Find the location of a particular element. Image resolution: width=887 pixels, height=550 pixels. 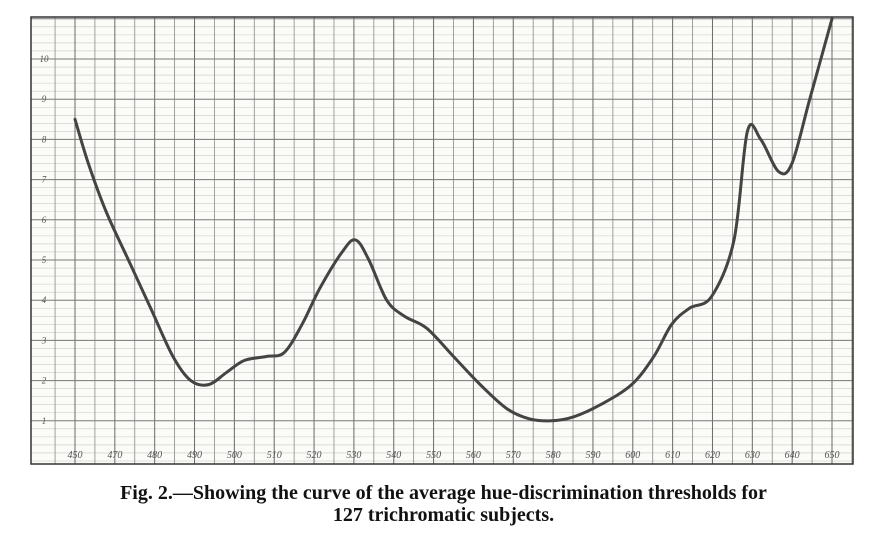

x-tick-label: 470 is located at coordinates (114, 455).